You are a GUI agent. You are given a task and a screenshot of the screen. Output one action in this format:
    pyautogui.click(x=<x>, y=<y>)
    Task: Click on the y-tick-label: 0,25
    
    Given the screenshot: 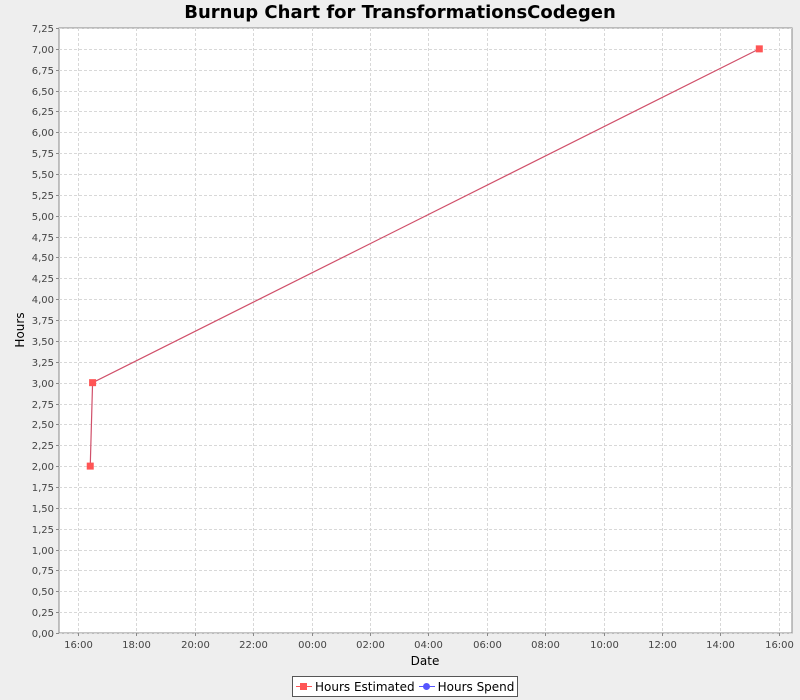 What is the action you would take?
    pyautogui.click(x=43, y=613)
    